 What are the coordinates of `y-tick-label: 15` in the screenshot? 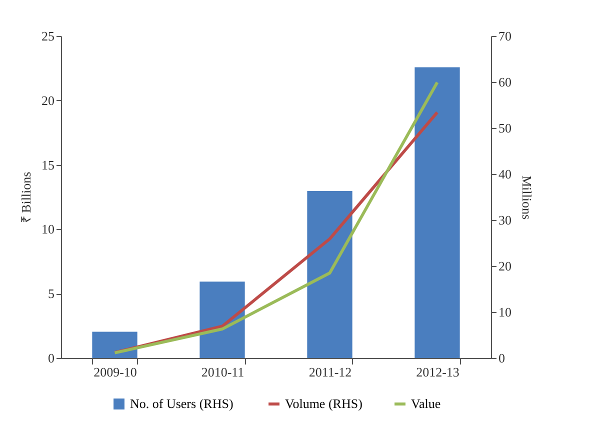 It's located at (48, 164).